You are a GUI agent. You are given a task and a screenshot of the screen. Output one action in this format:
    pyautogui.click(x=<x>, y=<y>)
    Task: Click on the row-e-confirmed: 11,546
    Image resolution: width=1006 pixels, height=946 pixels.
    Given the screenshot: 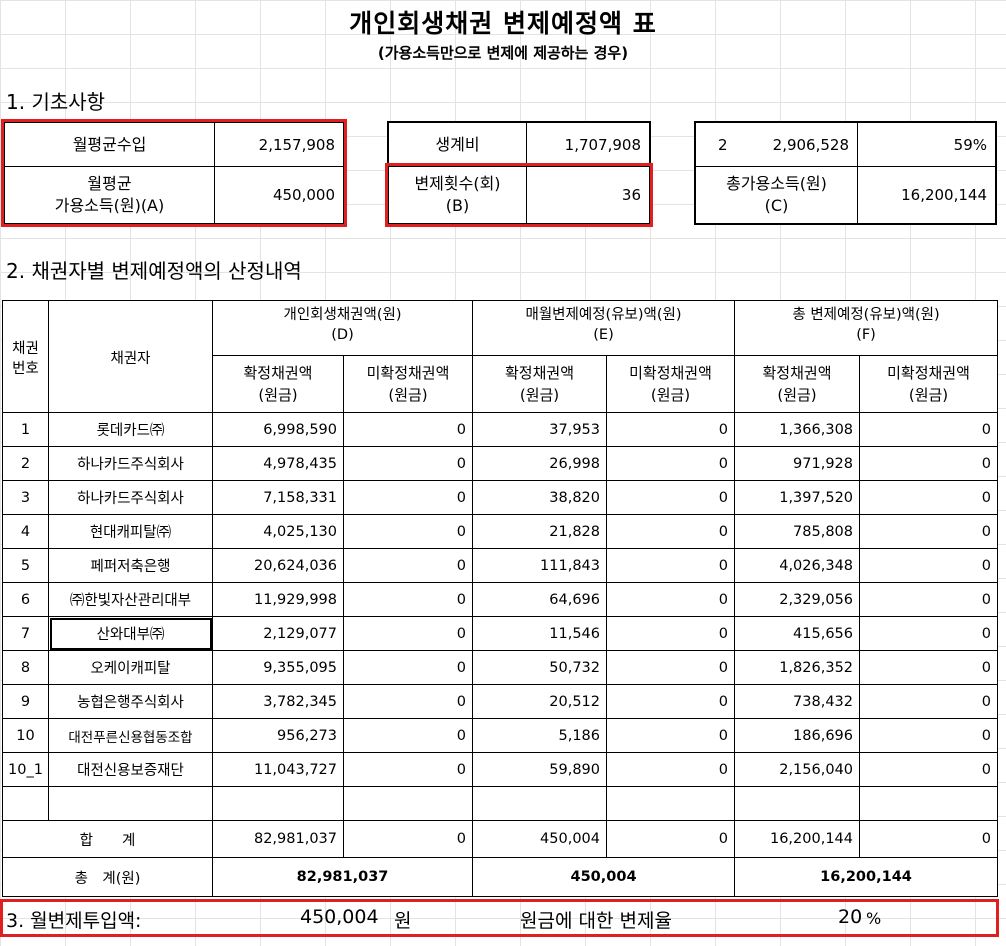 What is the action you would take?
    pyautogui.click(x=540, y=633)
    